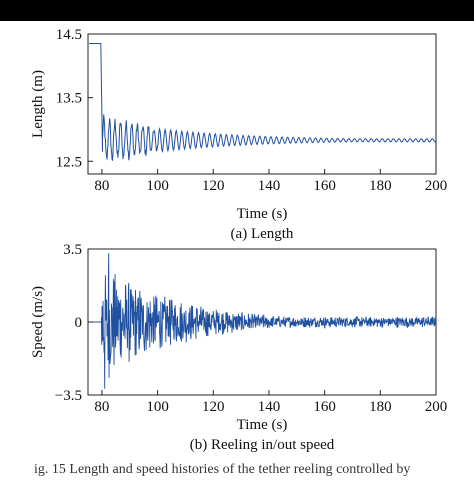 This screenshot has width=474, height=480. What do you see at coordinates (38, 322) in the screenshot?
I see `speed-y-axis-label: Speed (m/s)` at bounding box center [38, 322].